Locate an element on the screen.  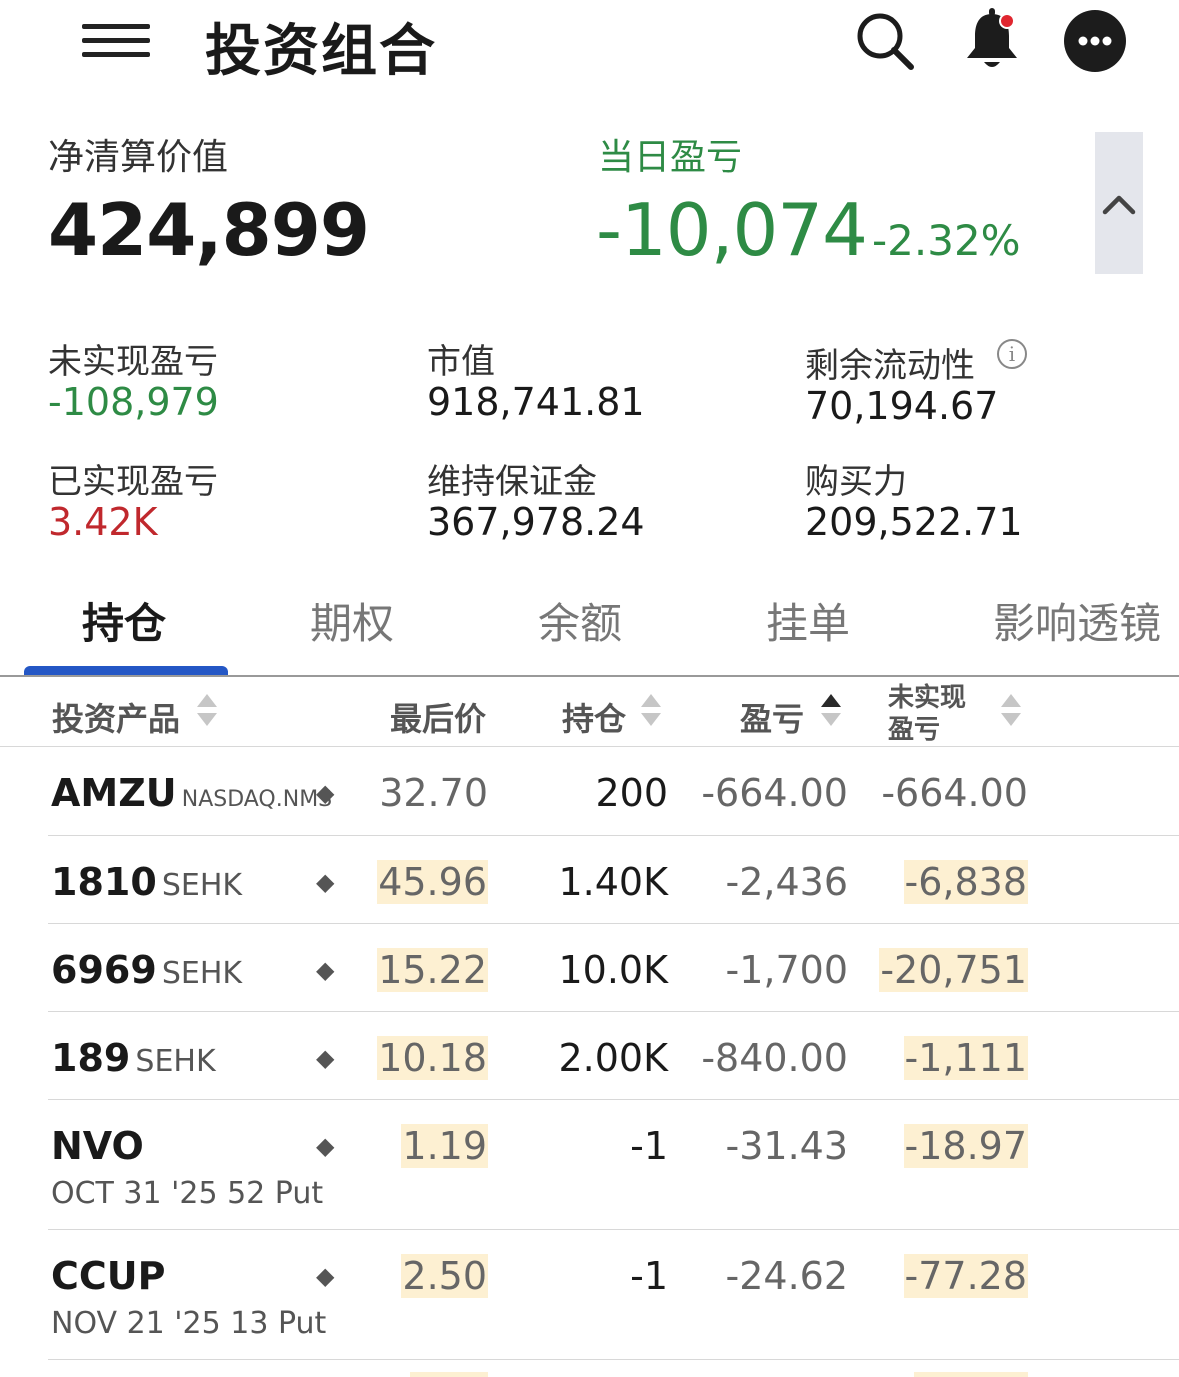
info-icon: i is located at coordinates (1012, 354).